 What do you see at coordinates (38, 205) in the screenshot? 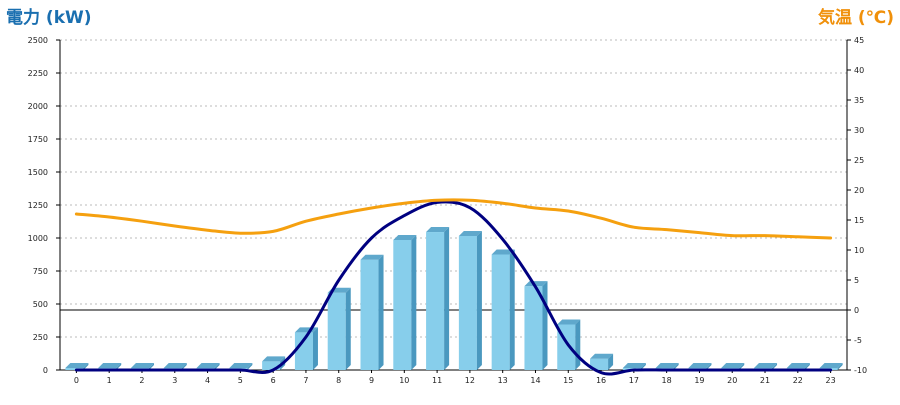
I see `y-left-tick-label: 1250` at bounding box center [38, 205].